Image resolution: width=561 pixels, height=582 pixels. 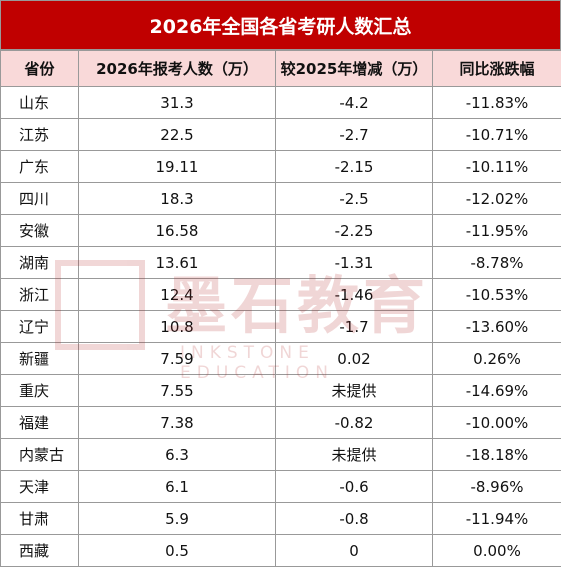 I want to click on table-cell: -1.31, so click(x=354, y=262).